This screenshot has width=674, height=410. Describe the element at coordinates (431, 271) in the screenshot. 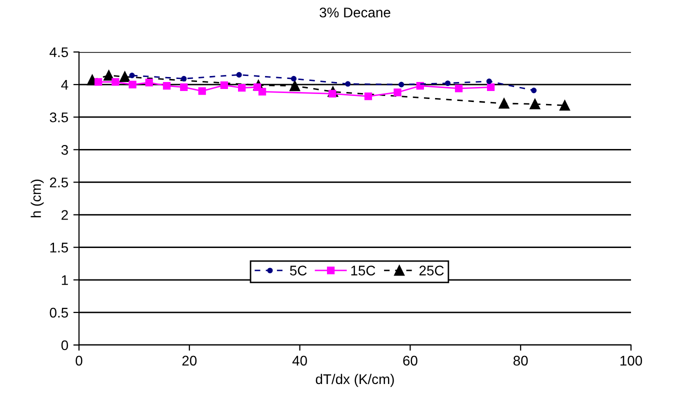

I see `legend-label: 25C` at that location.